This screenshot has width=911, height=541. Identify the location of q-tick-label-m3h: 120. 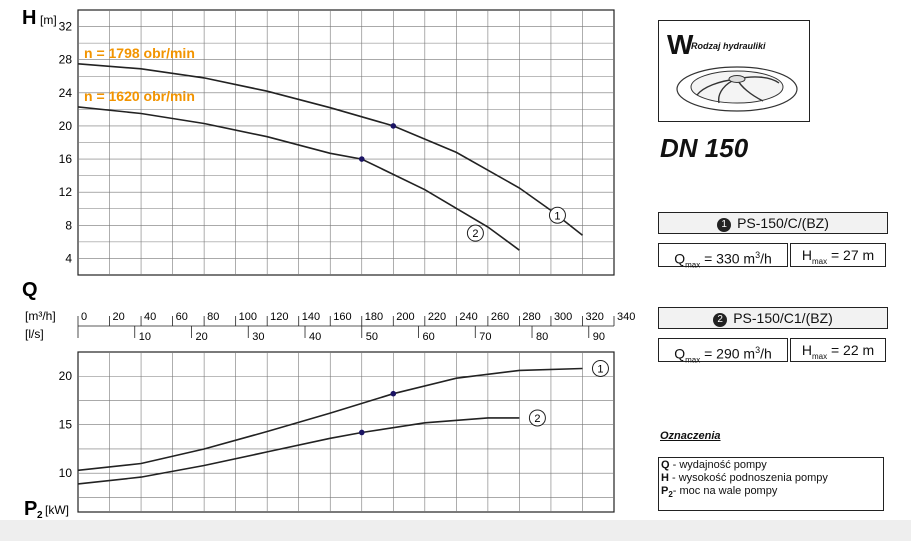
(279, 317).